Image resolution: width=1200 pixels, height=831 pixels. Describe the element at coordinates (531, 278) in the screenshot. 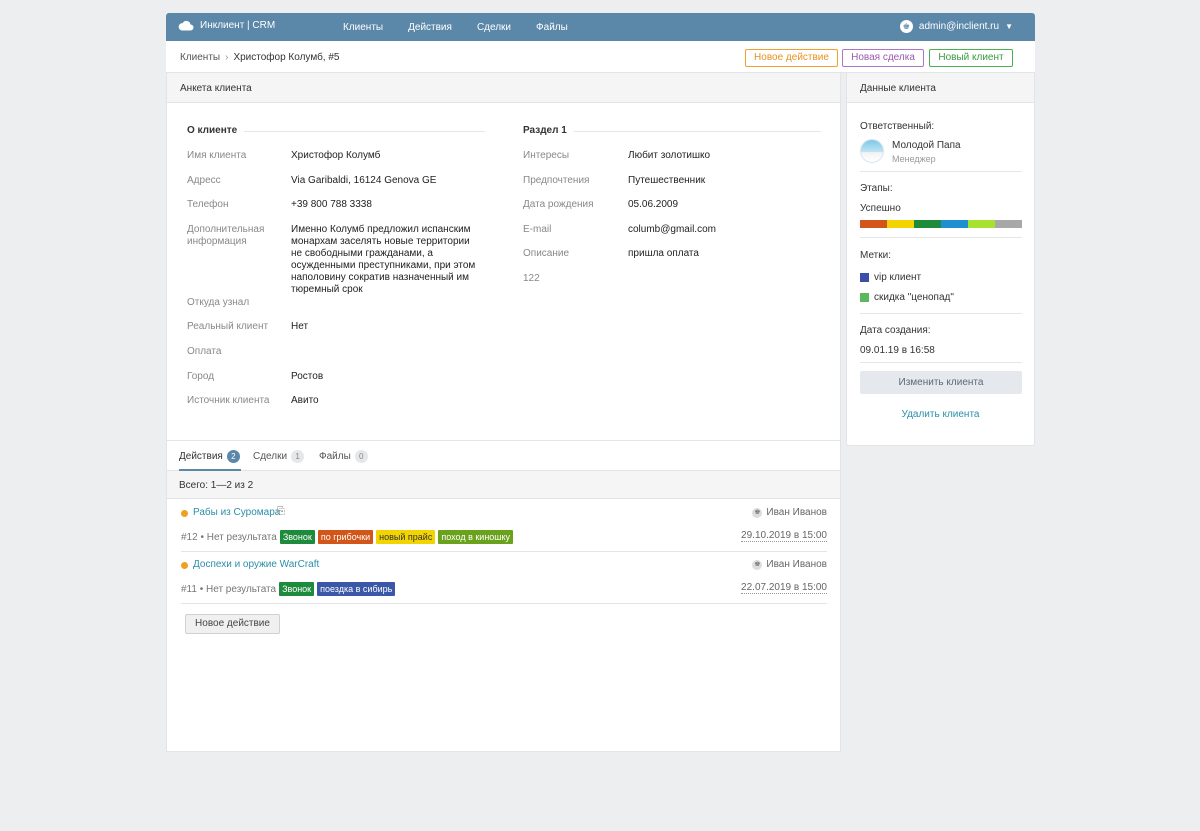

I see `field-label-122: 122` at that location.